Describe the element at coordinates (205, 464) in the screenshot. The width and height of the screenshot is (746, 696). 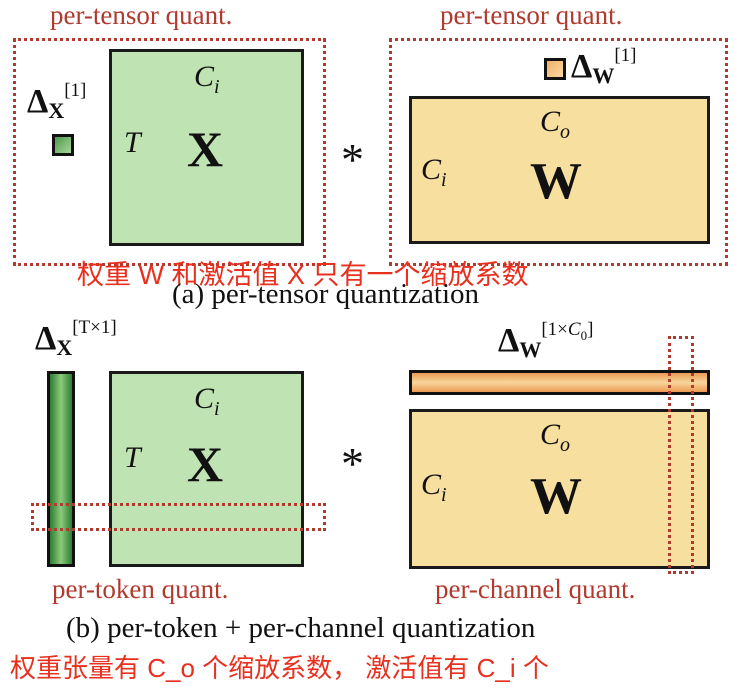
I see `matrix-x-b-name: X` at that location.